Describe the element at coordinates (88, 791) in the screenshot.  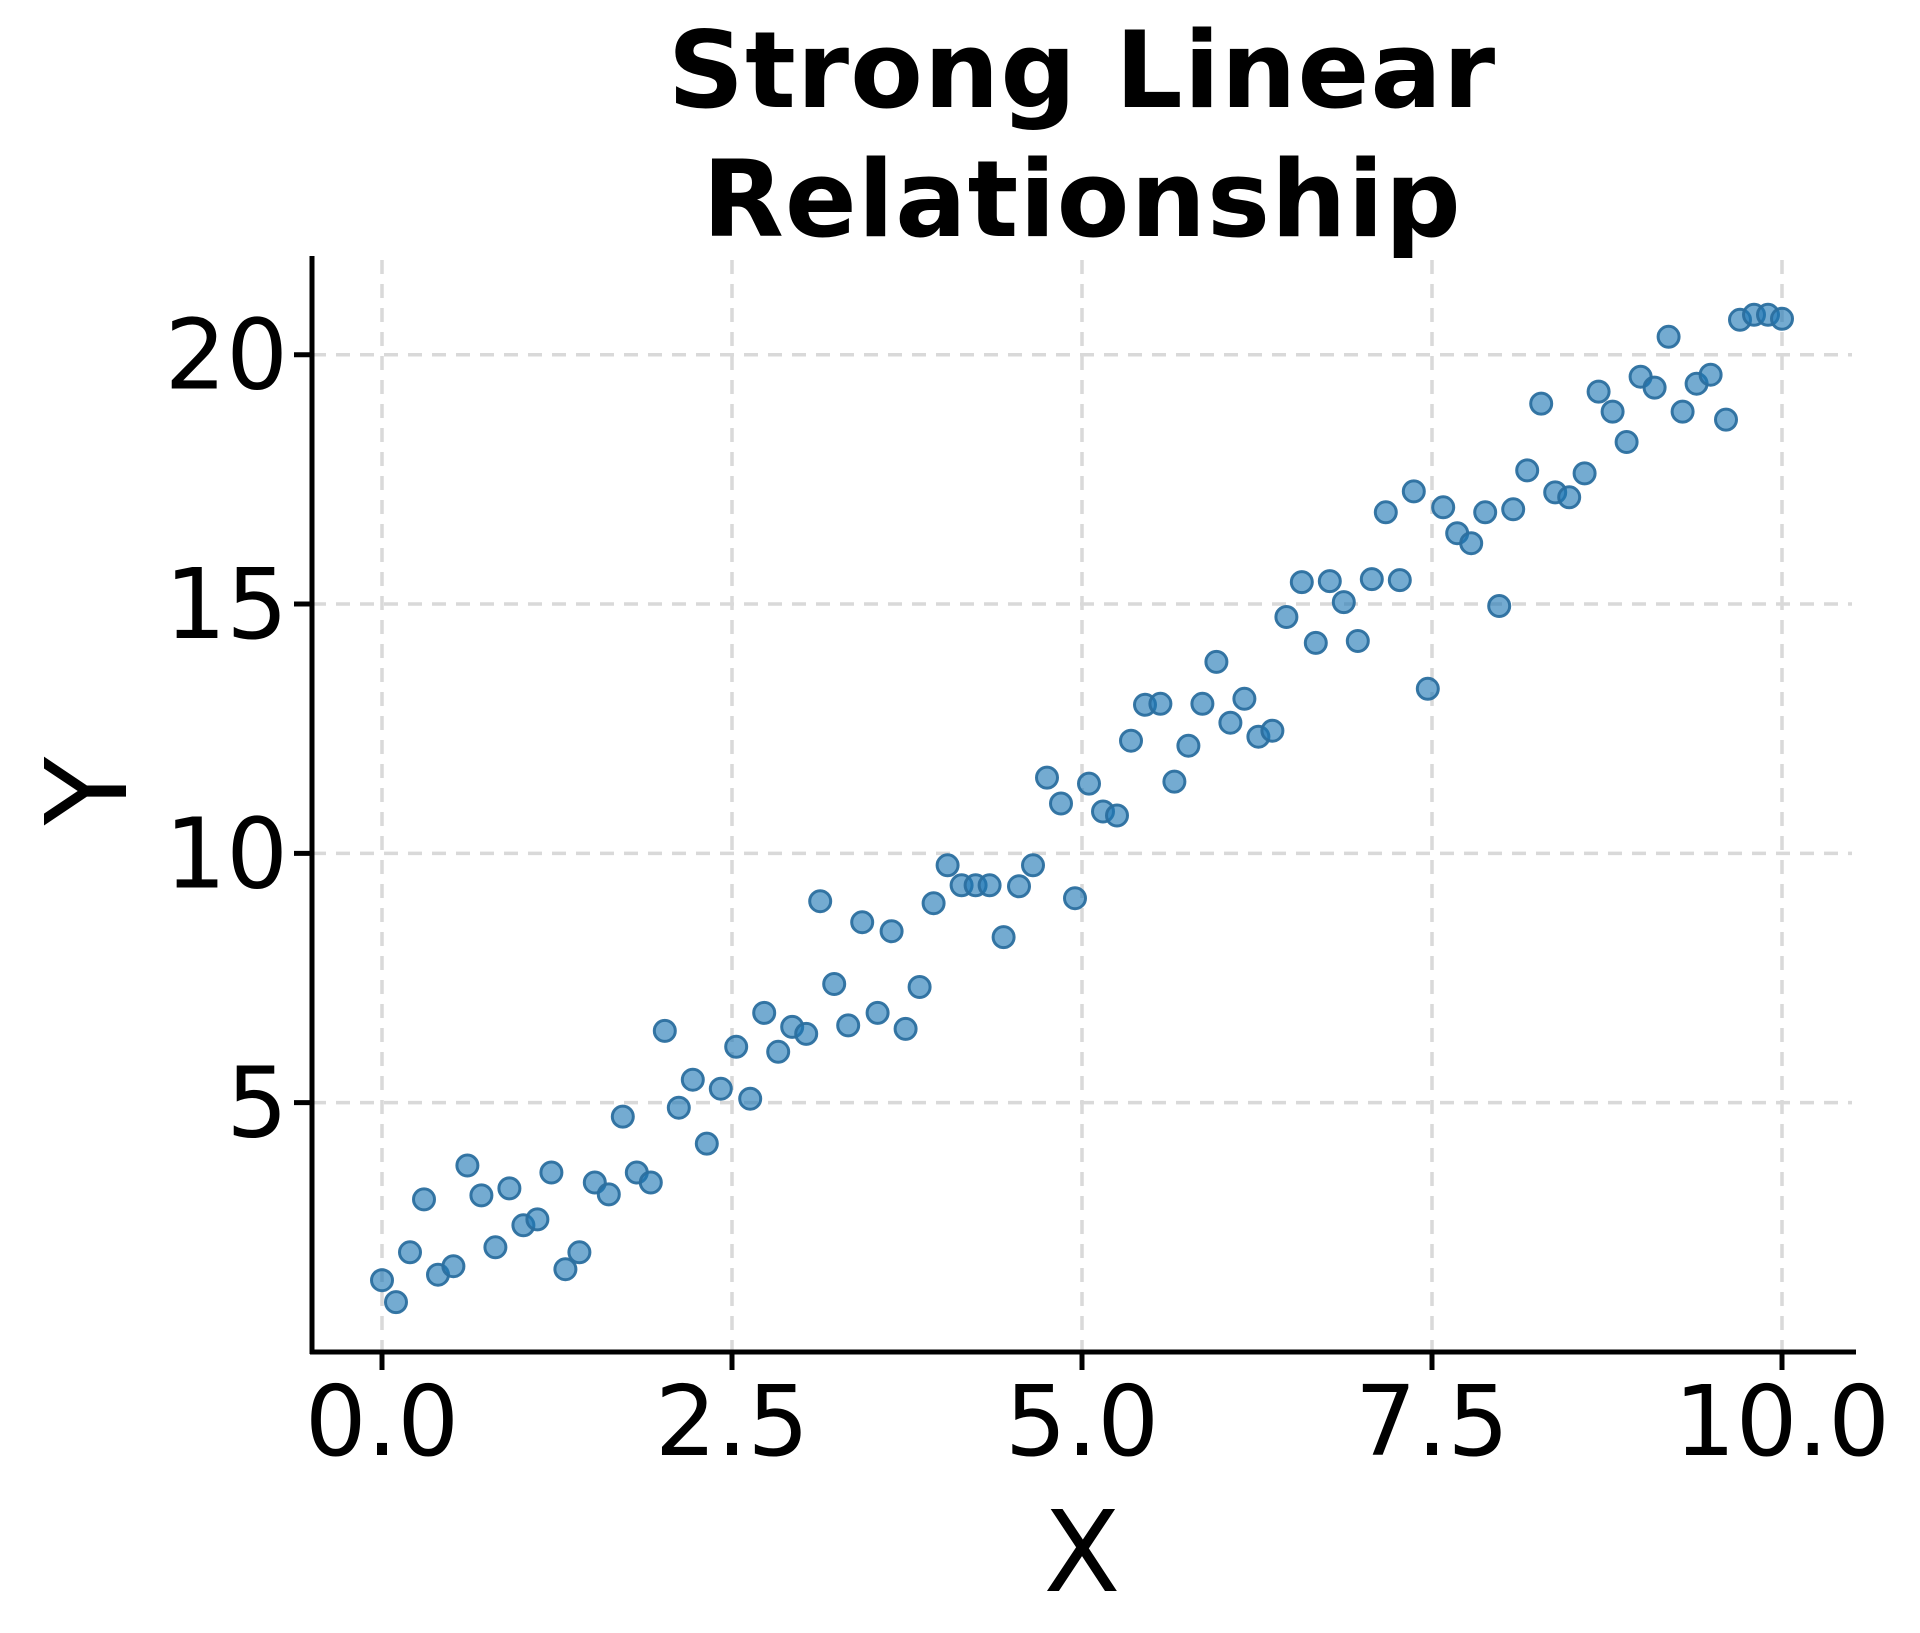
I see `y-axis-label: Y` at that location.